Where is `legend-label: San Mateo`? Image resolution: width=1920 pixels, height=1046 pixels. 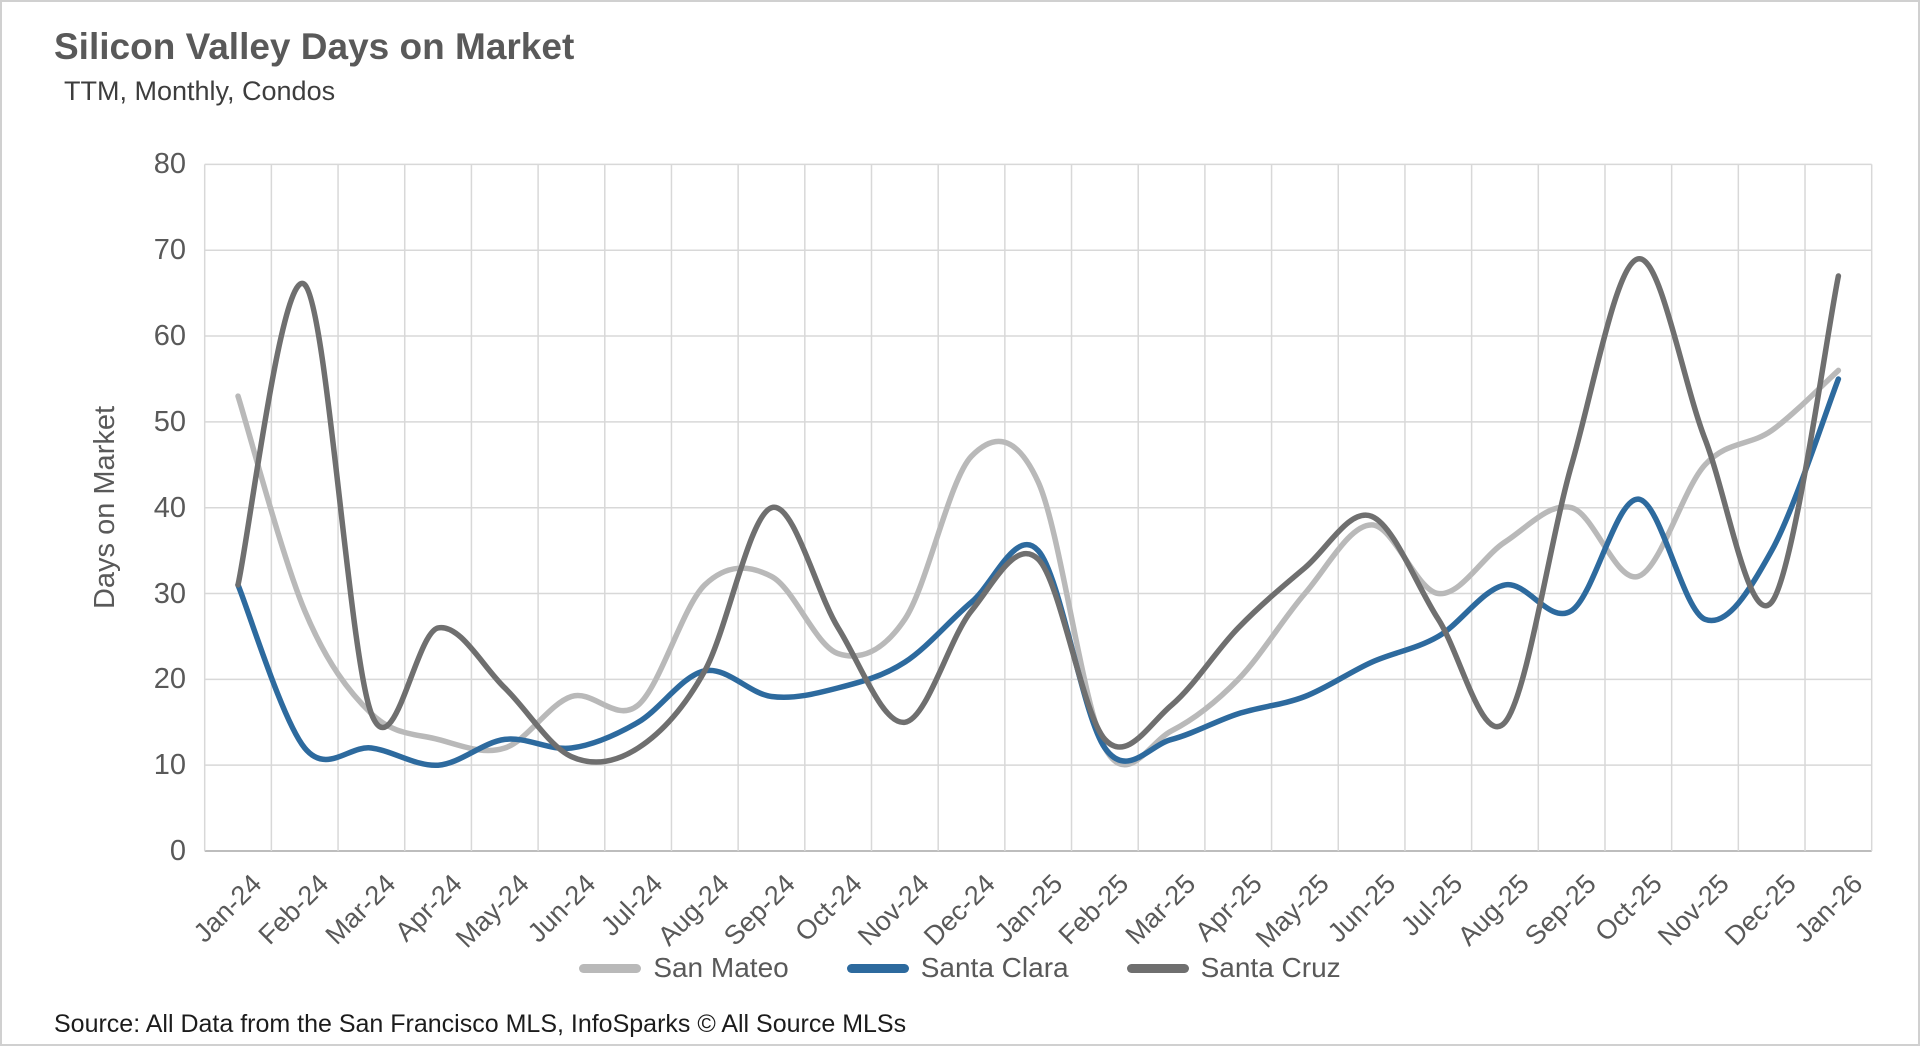 legend-label: San Mateo is located at coordinates (721, 967).